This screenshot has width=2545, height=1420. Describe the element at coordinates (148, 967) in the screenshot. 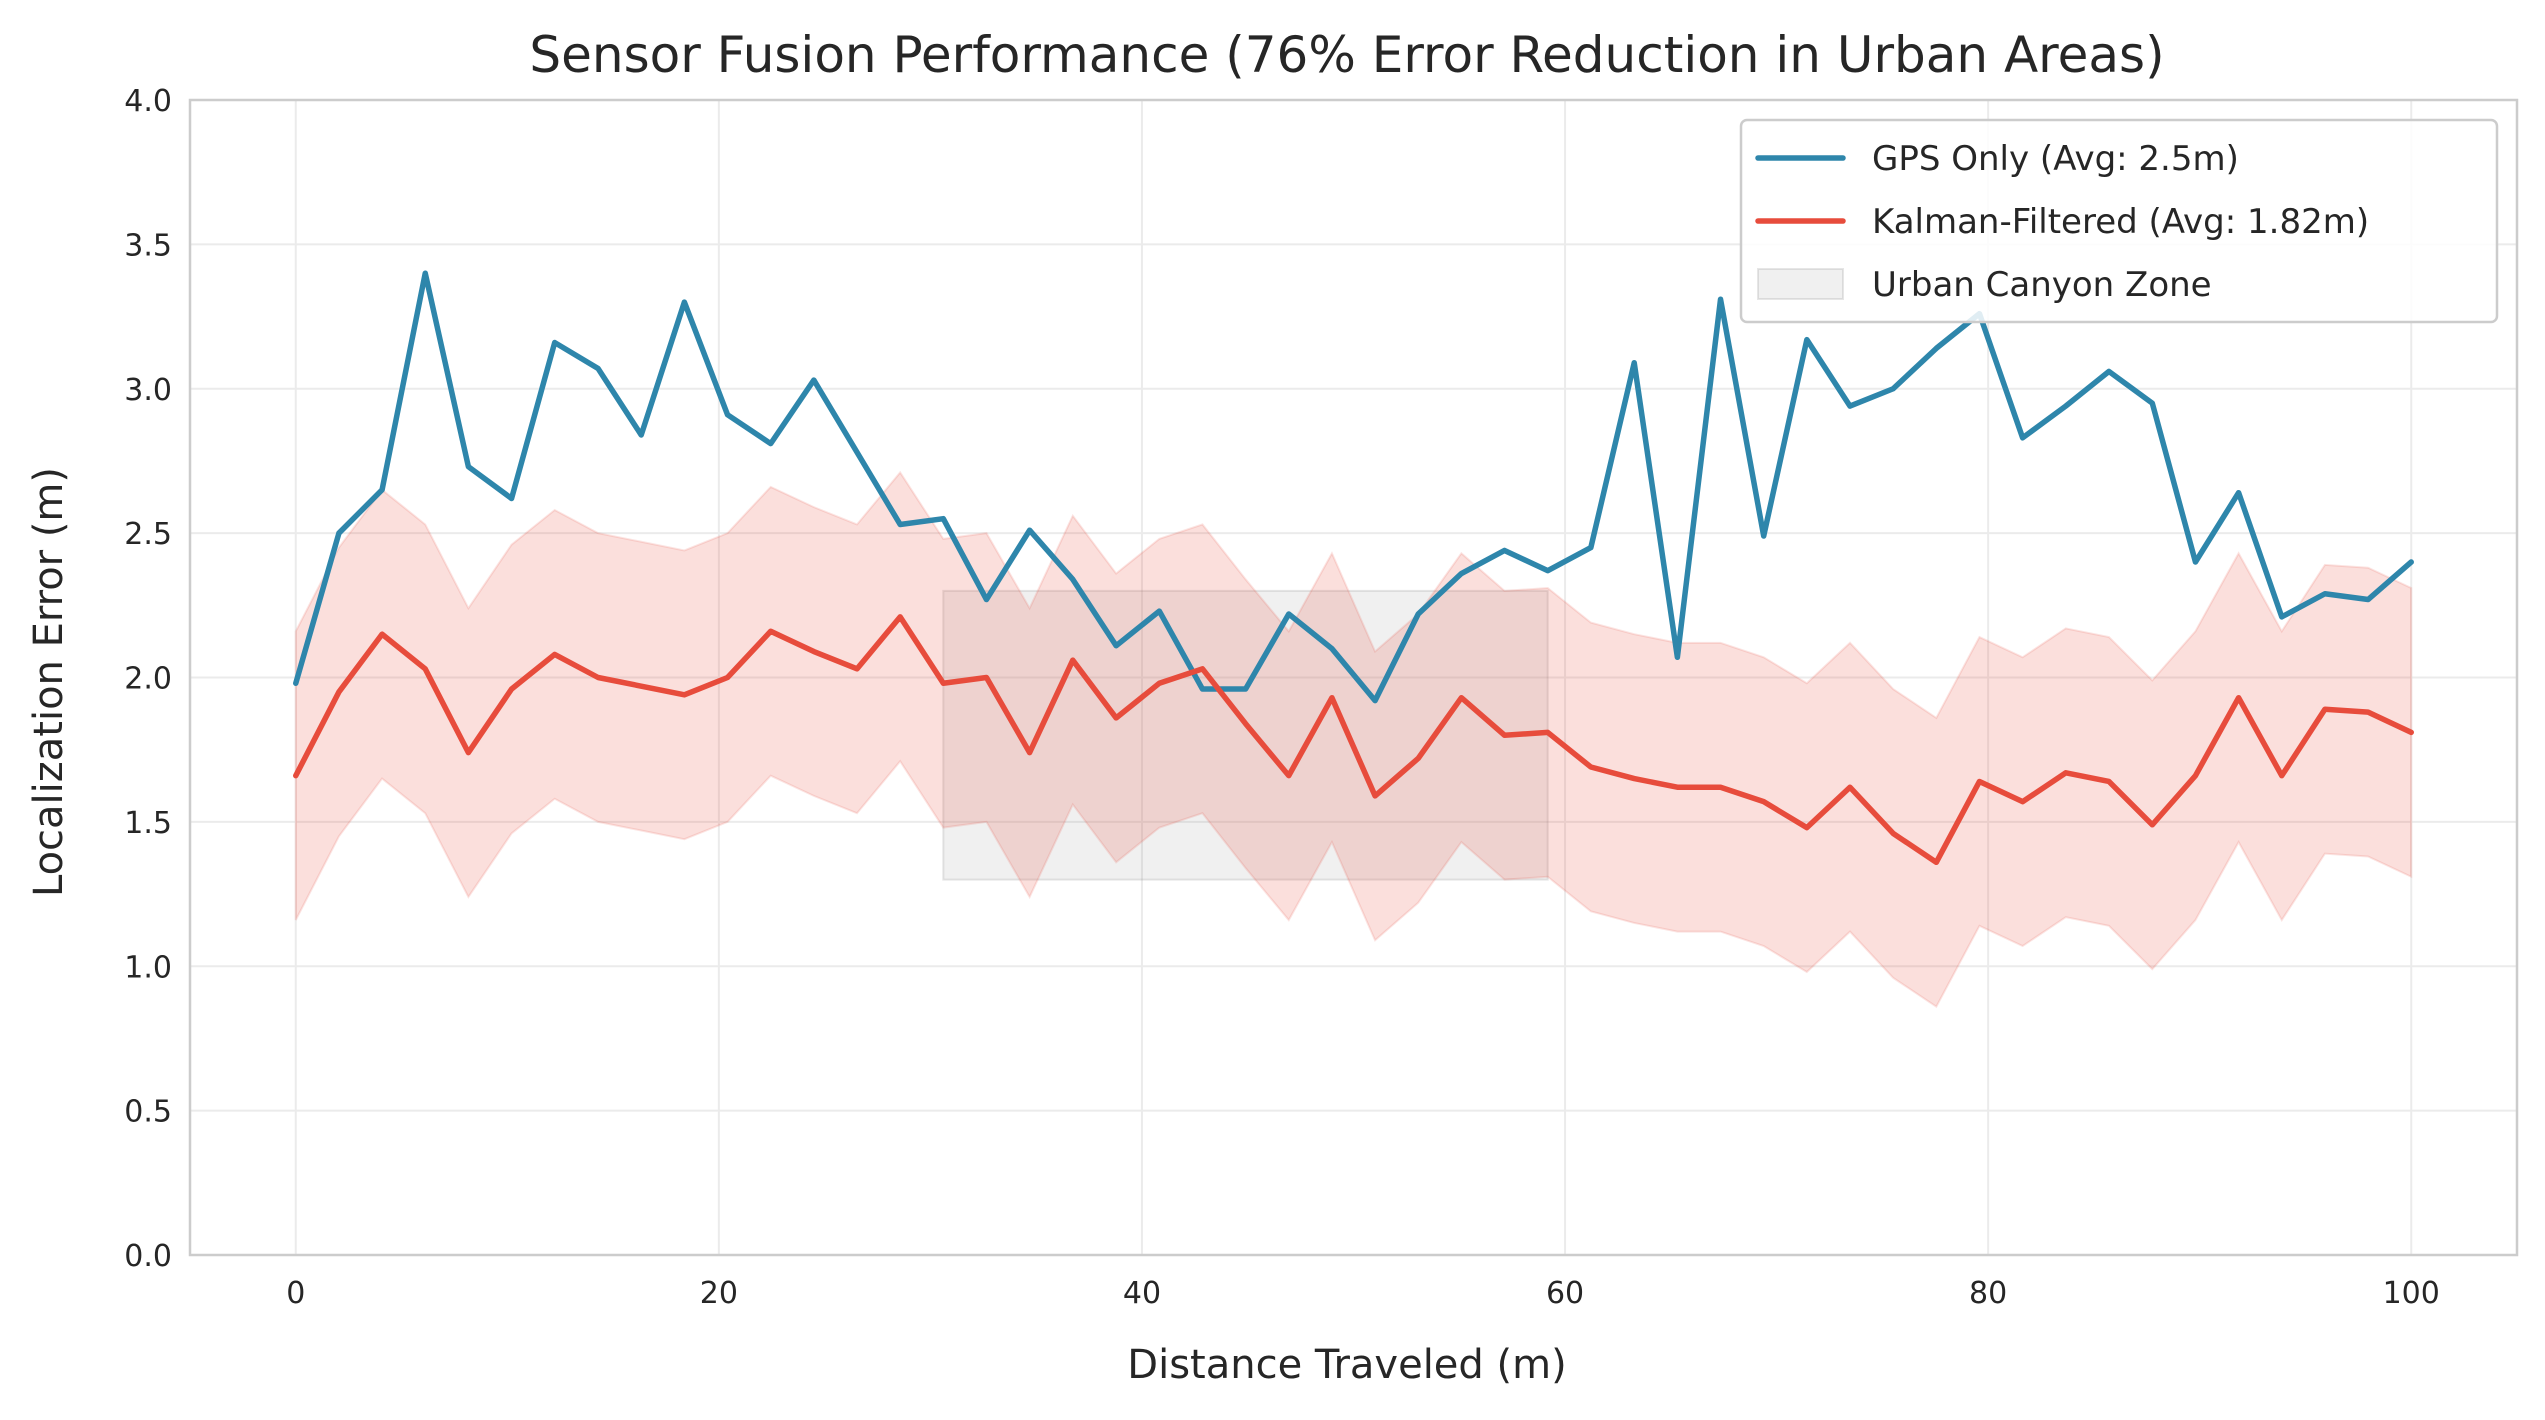

I see `y-tick-label: 1.0` at that location.